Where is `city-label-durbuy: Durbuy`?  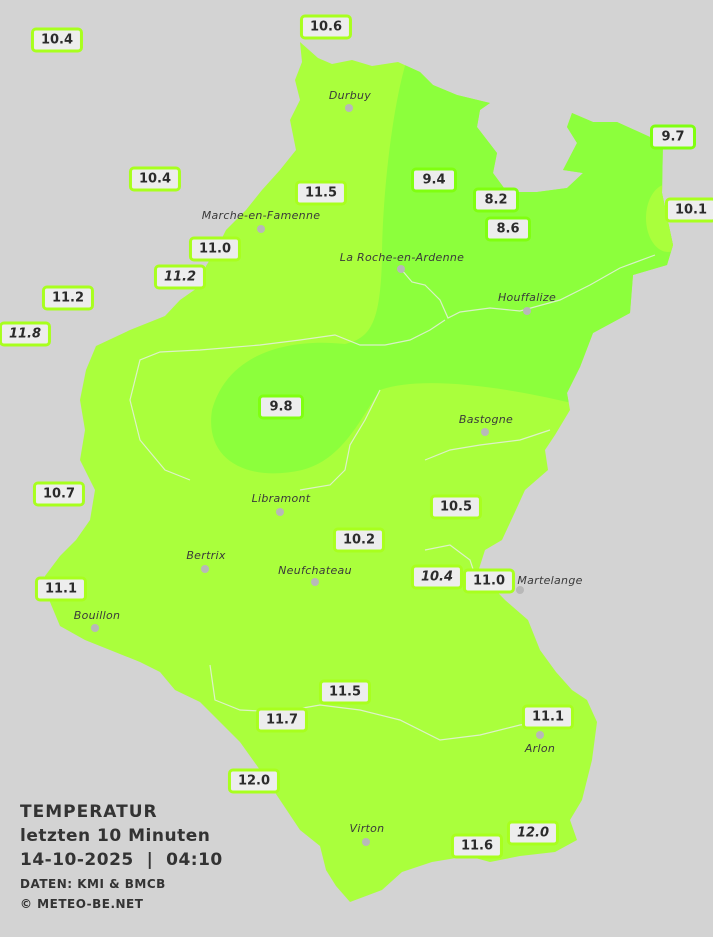
city-label-durbuy: Durbuy is located at coordinates (350, 95).